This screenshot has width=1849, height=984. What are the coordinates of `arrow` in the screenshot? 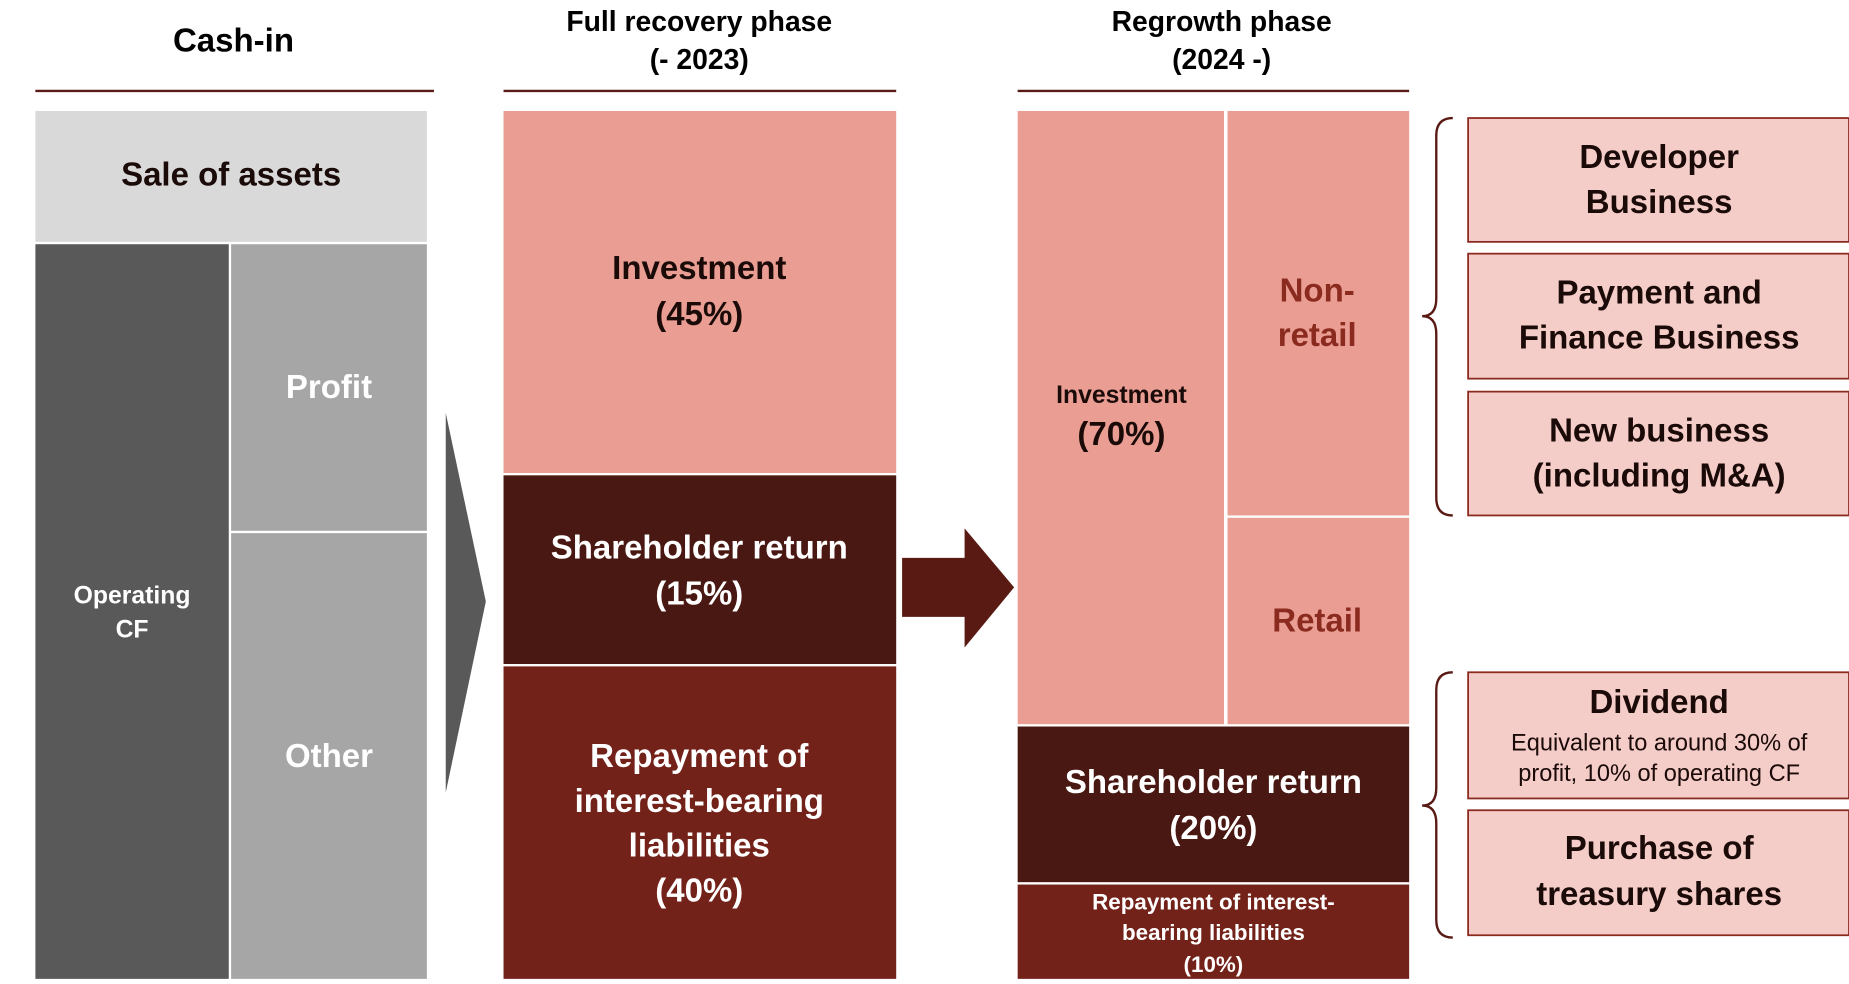 It's located at (958, 588).